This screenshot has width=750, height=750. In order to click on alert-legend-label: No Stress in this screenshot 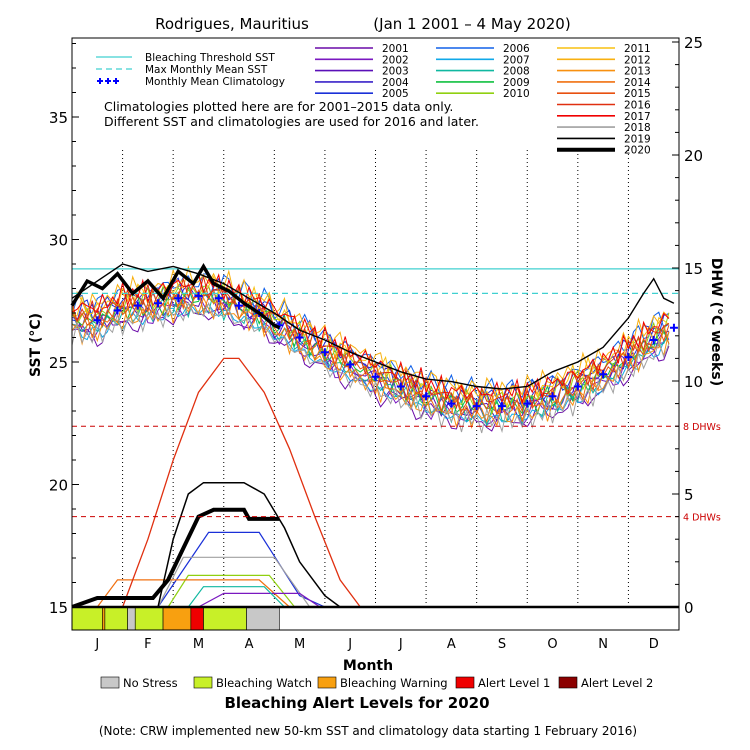, I will do `click(150, 683)`.